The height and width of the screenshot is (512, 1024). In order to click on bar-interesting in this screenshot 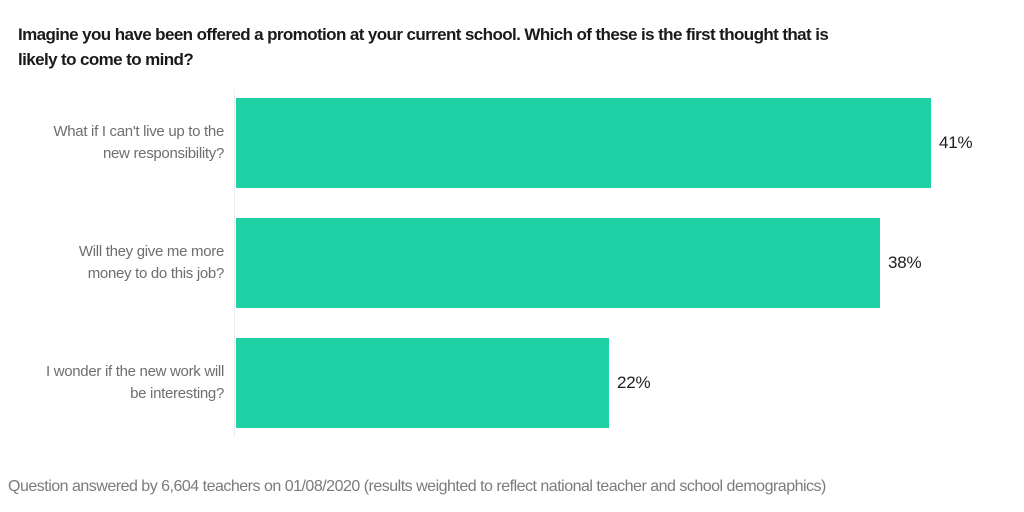, I will do `click(422, 383)`.